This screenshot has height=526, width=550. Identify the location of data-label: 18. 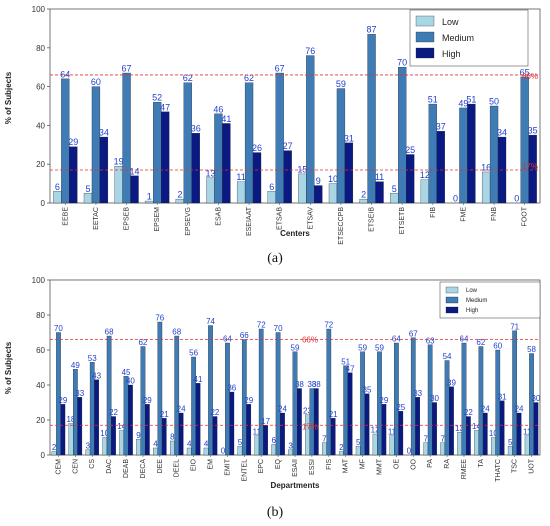
(70, 419).